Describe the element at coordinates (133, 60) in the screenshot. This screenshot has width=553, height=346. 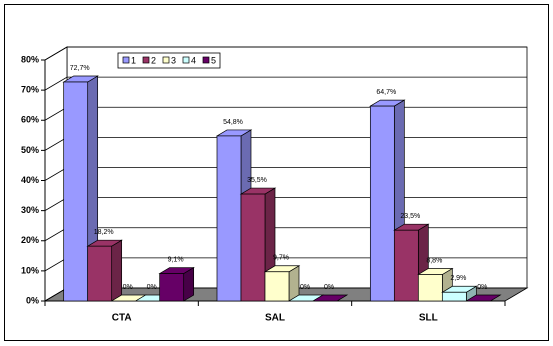
I see `legend-label: 1` at that location.